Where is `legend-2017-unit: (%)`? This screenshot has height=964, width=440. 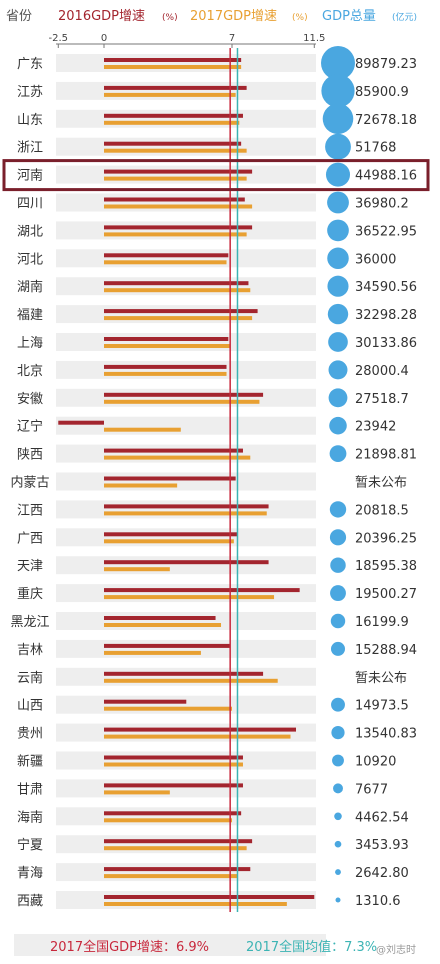 legend-2017-unit: (%) is located at coordinates (300, 18).